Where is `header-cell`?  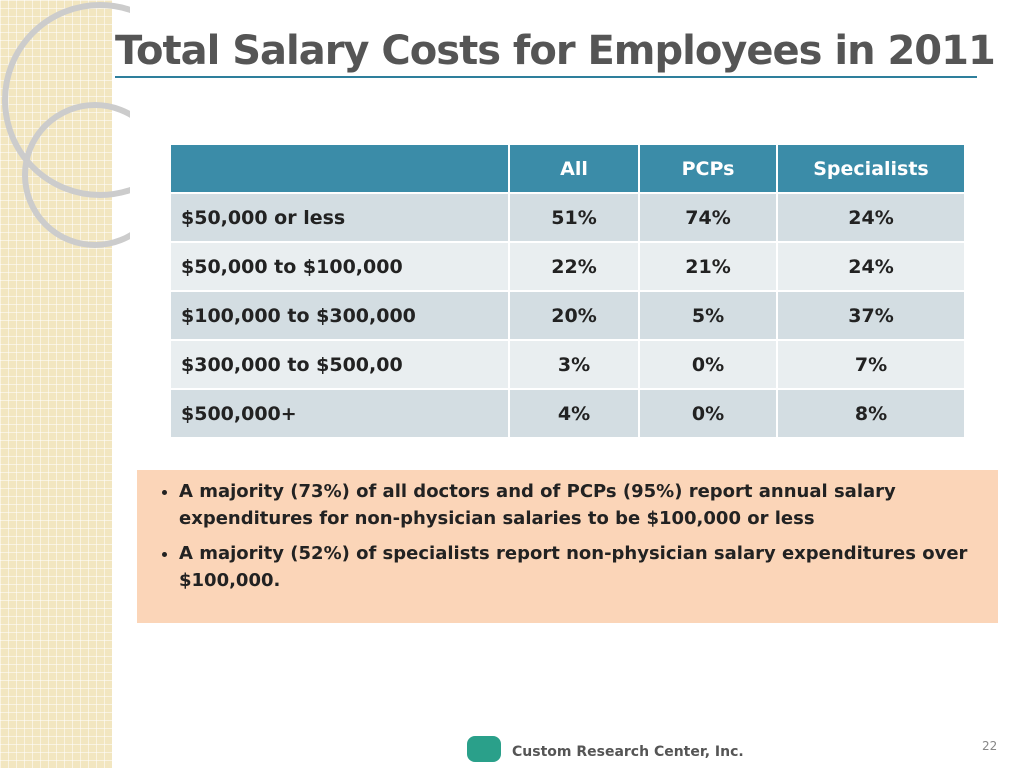
header-cell is located at coordinates (339, 168).